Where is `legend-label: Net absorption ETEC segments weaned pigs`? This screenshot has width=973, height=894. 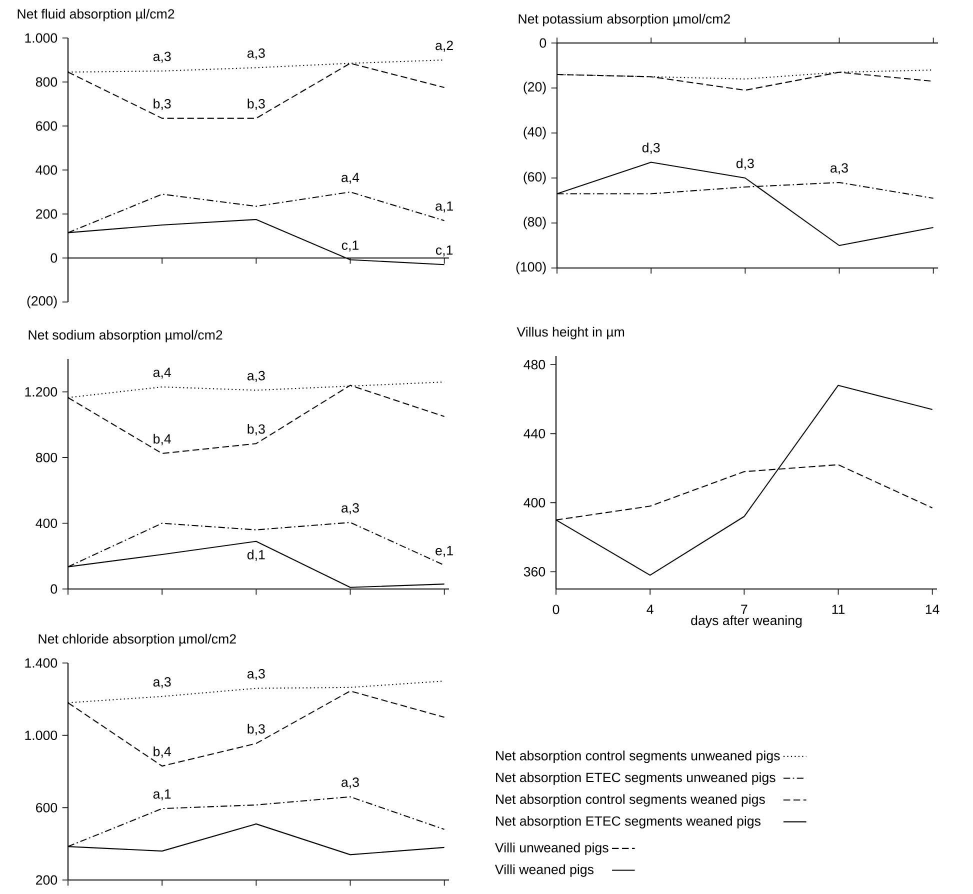 legend-label: Net absorption ETEC segments weaned pigs is located at coordinates (628, 822).